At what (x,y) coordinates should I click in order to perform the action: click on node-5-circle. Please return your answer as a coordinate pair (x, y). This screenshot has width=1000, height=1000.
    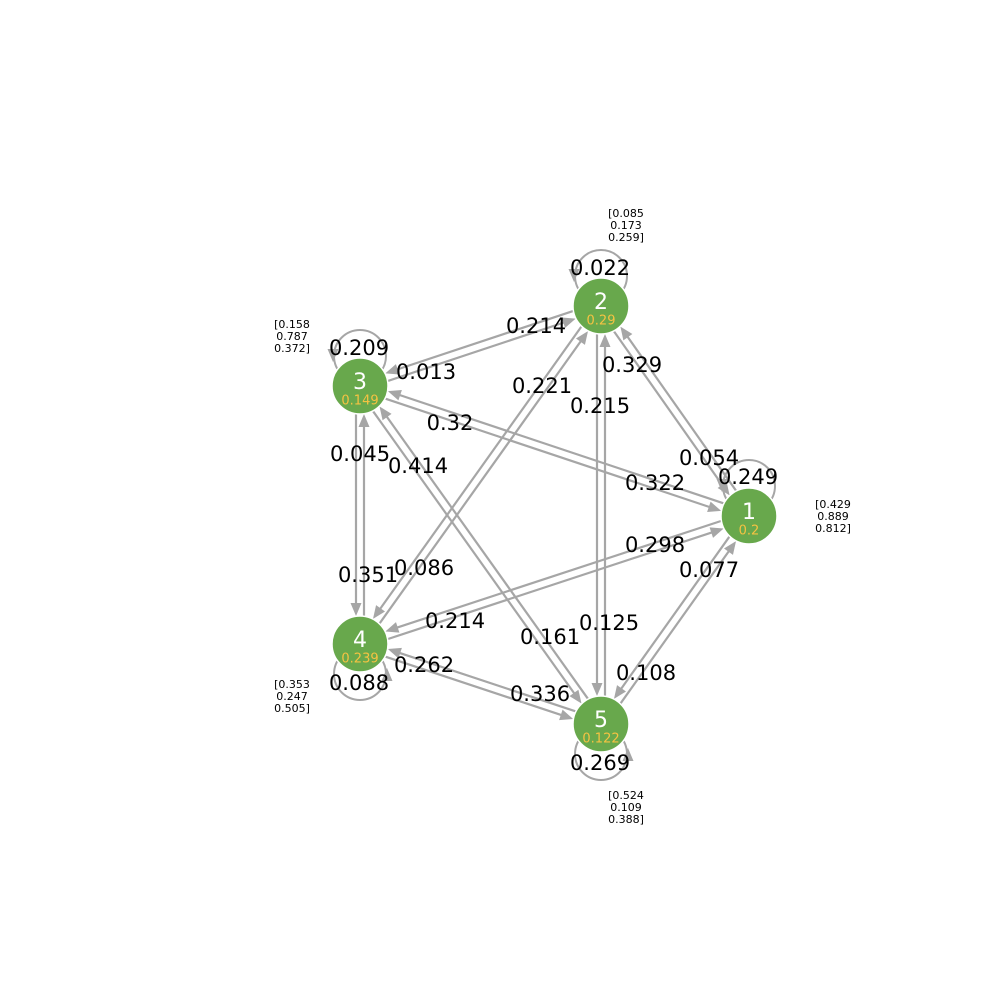
    Looking at the image, I should click on (601, 724).